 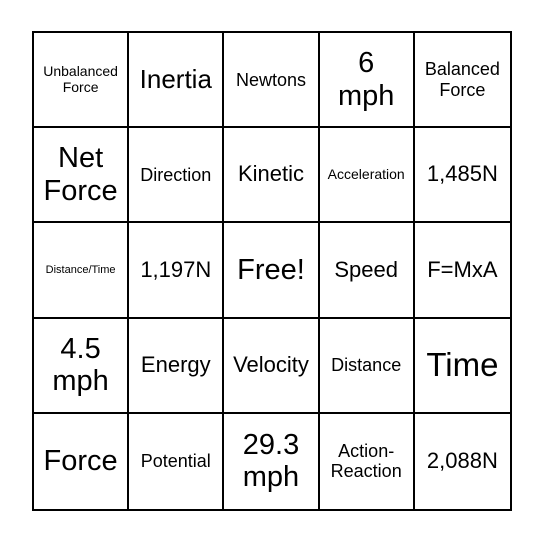 I want to click on cell-label: Force, so click(x=80, y=461).